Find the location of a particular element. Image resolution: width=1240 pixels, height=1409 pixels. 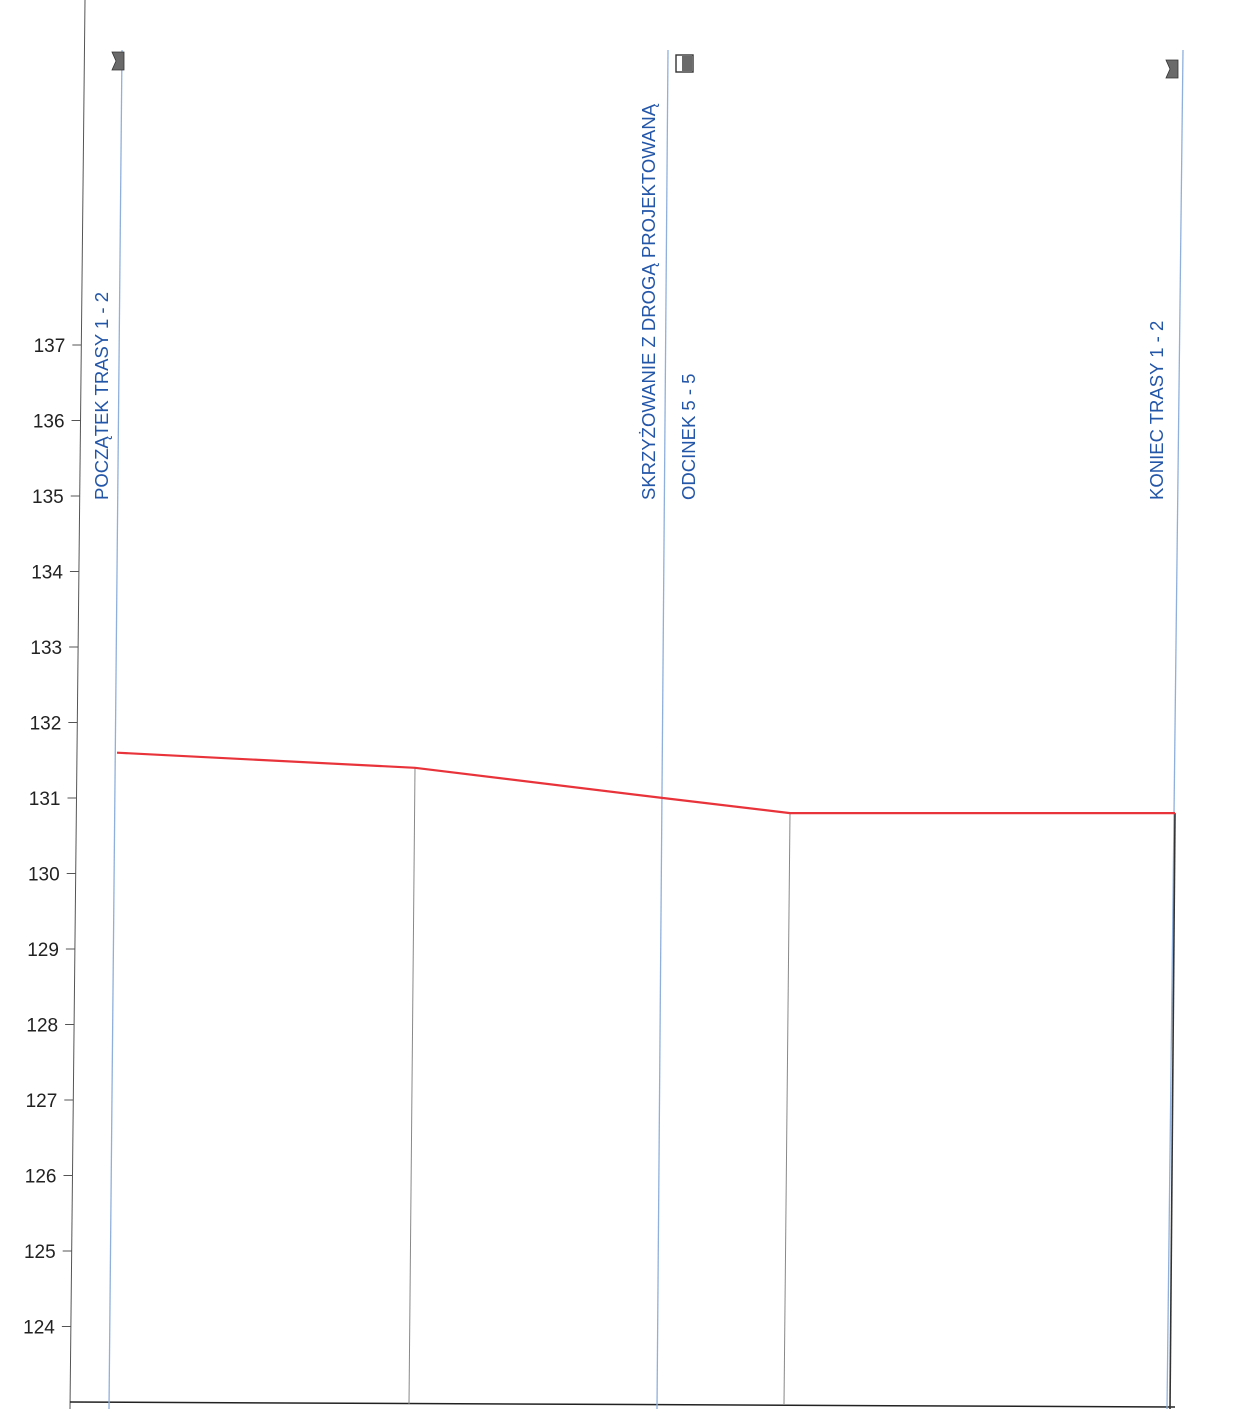

profile-line is located at coordinates (645, 783).